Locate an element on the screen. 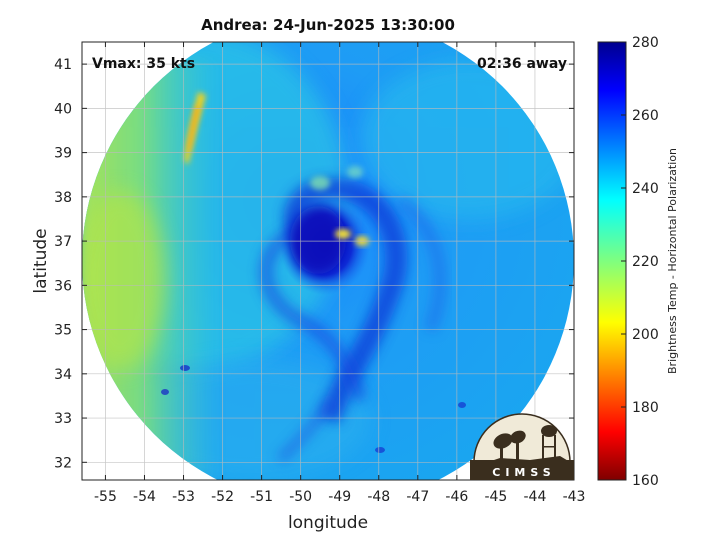  cimss-logo-text: CIMSS is located at coordinates (523, 472).